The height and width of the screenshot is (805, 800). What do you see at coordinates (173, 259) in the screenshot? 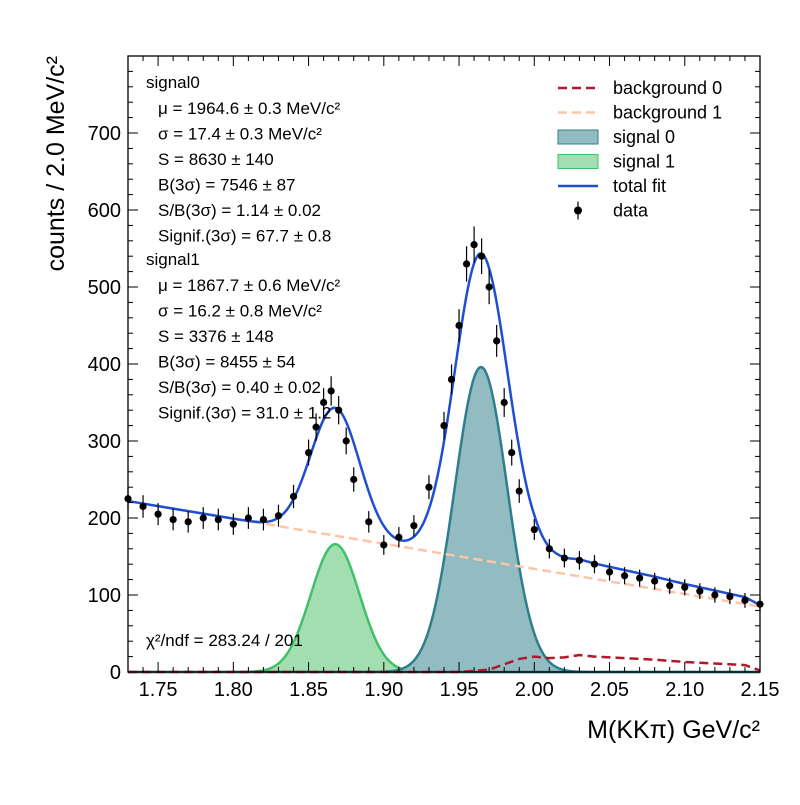
I see `fit-block-title: signal1` at bounding box center [173, 259].